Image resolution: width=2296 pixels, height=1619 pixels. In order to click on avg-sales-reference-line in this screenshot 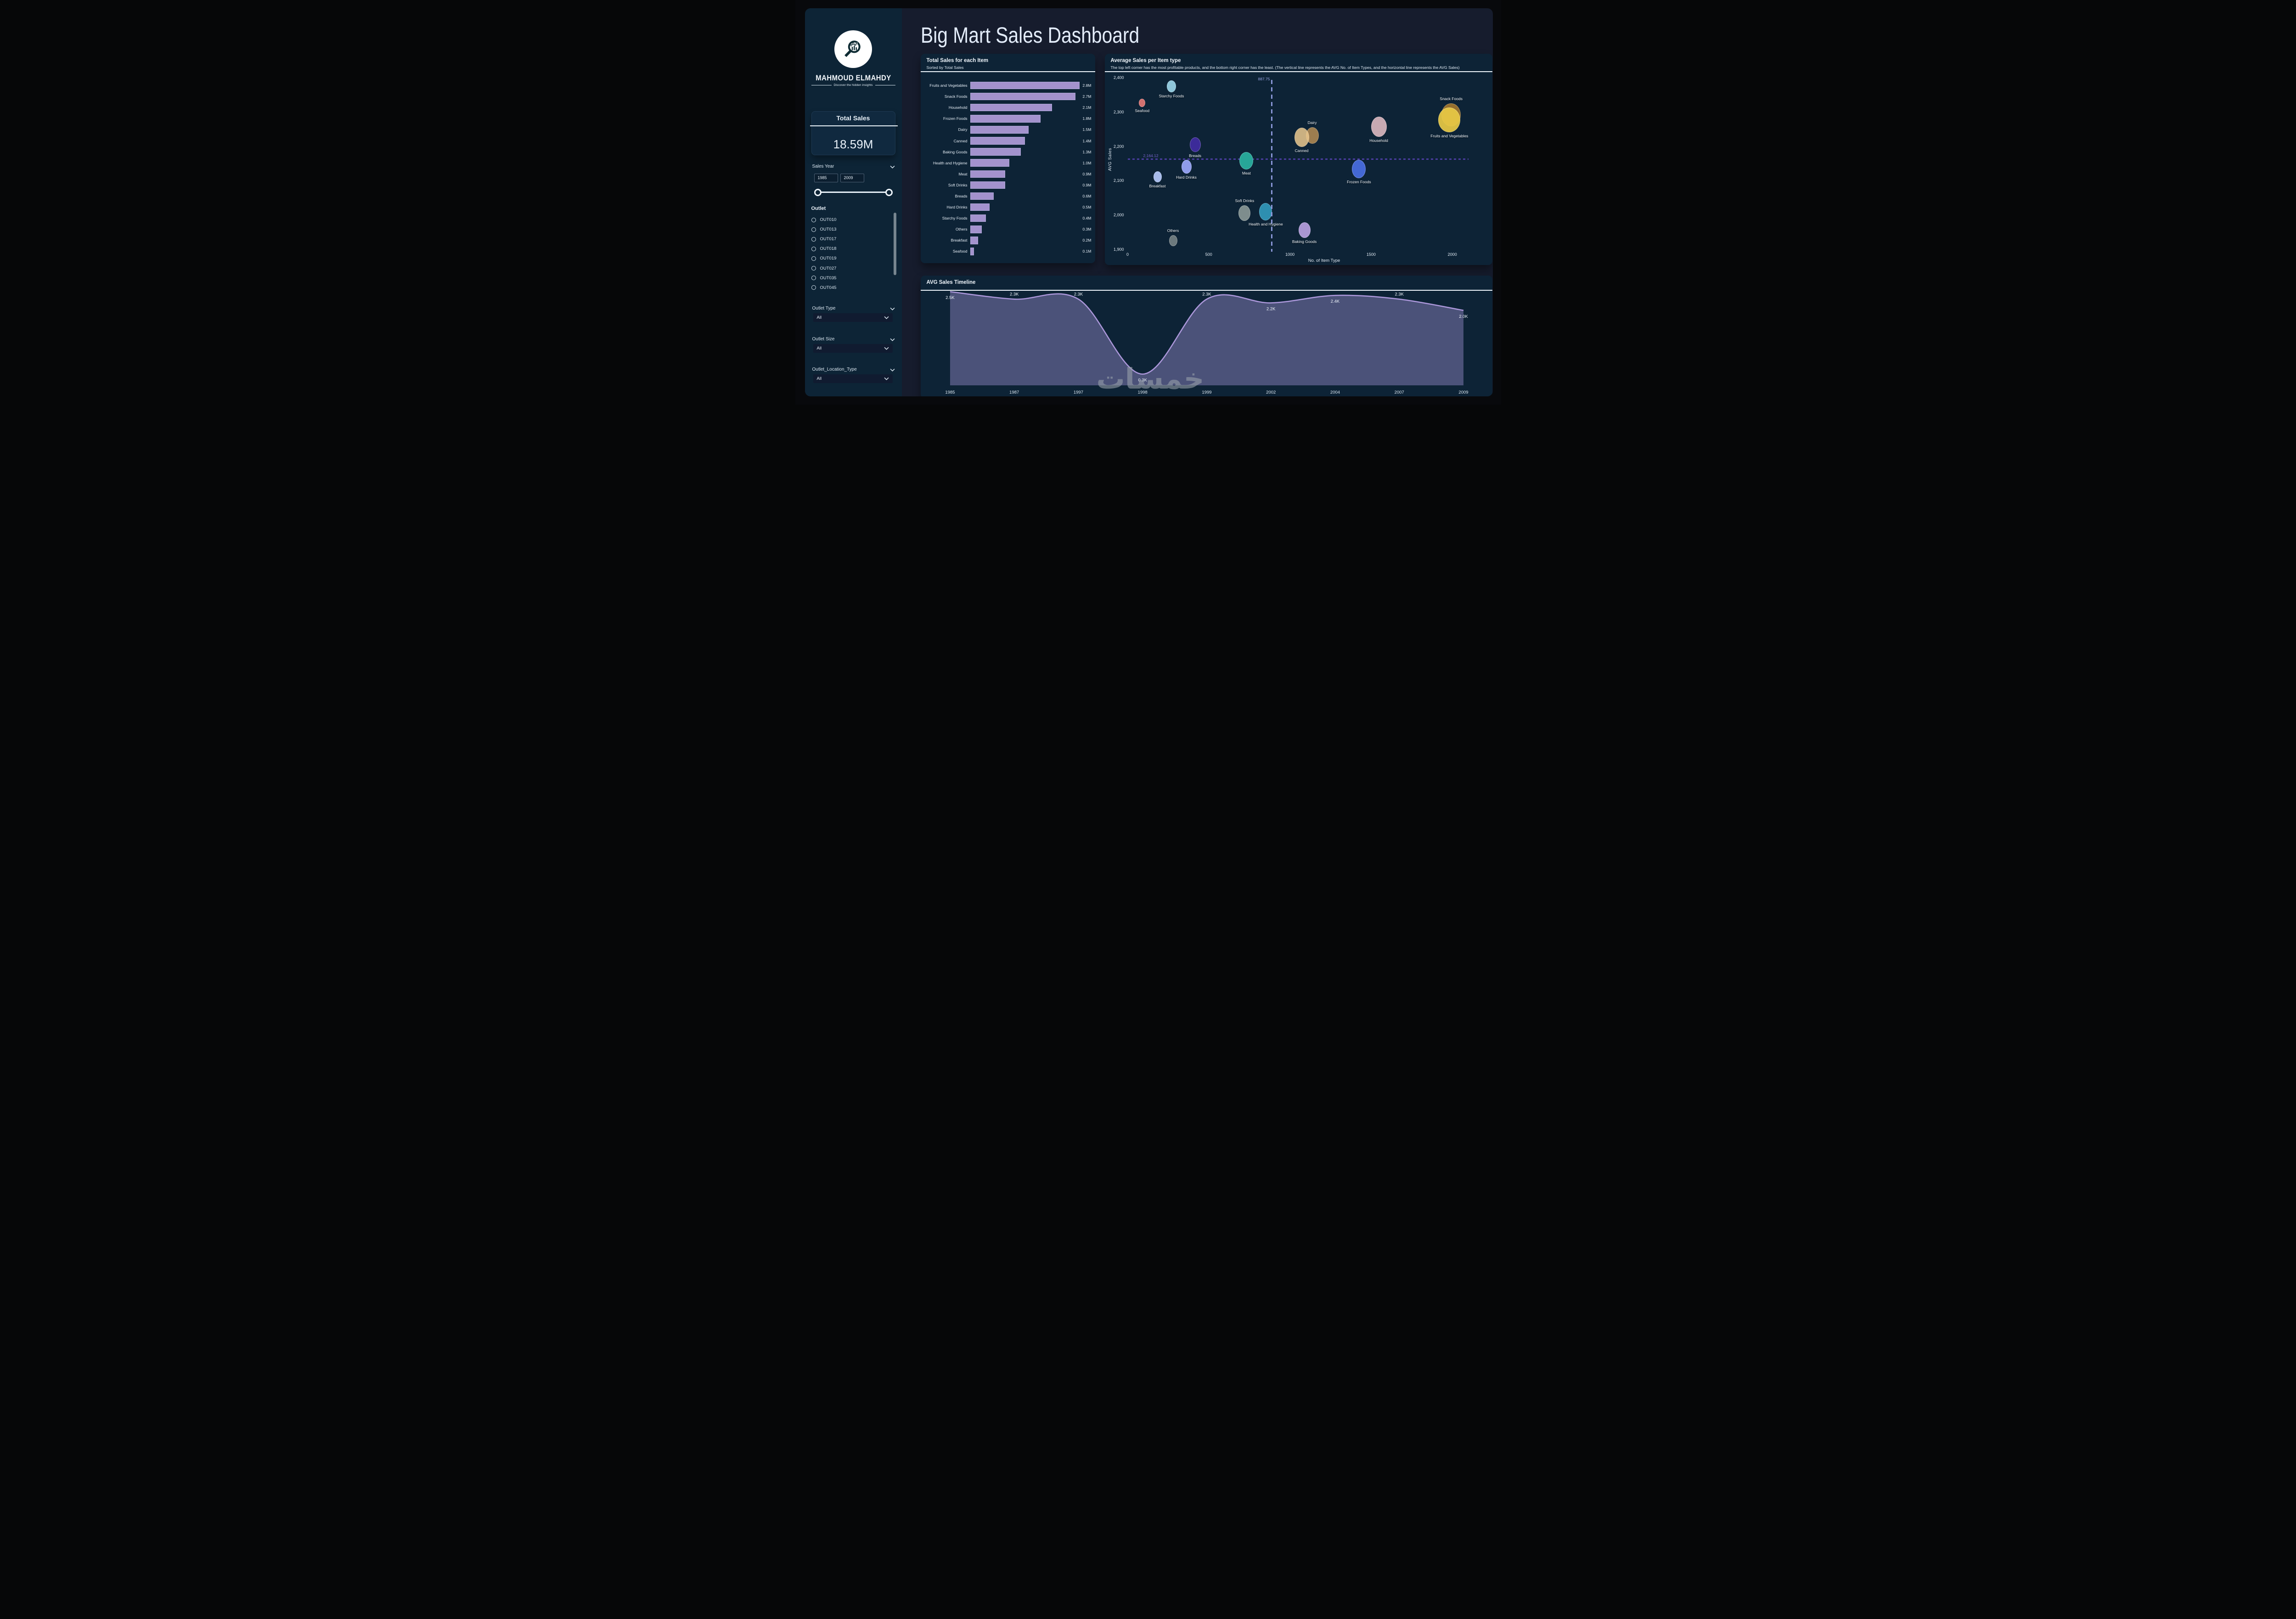, I will do `click(1298, 159)`.